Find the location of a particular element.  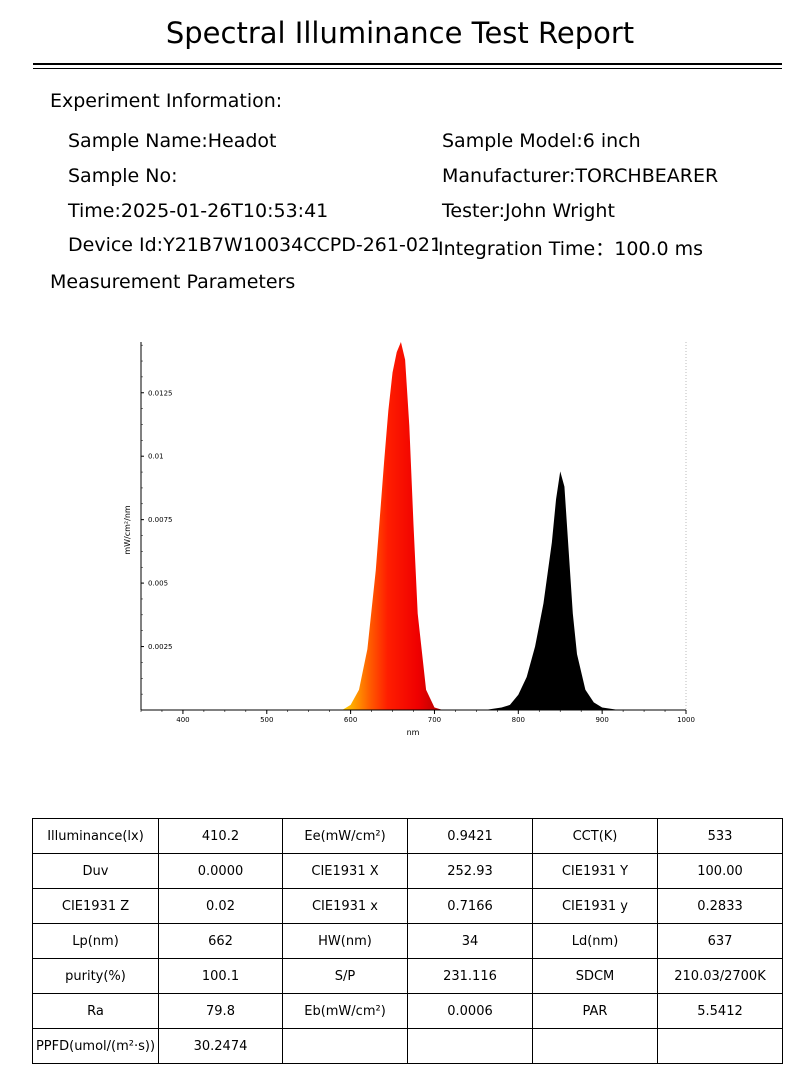

param-label: purity(%) is located at coordinates (95, 976).